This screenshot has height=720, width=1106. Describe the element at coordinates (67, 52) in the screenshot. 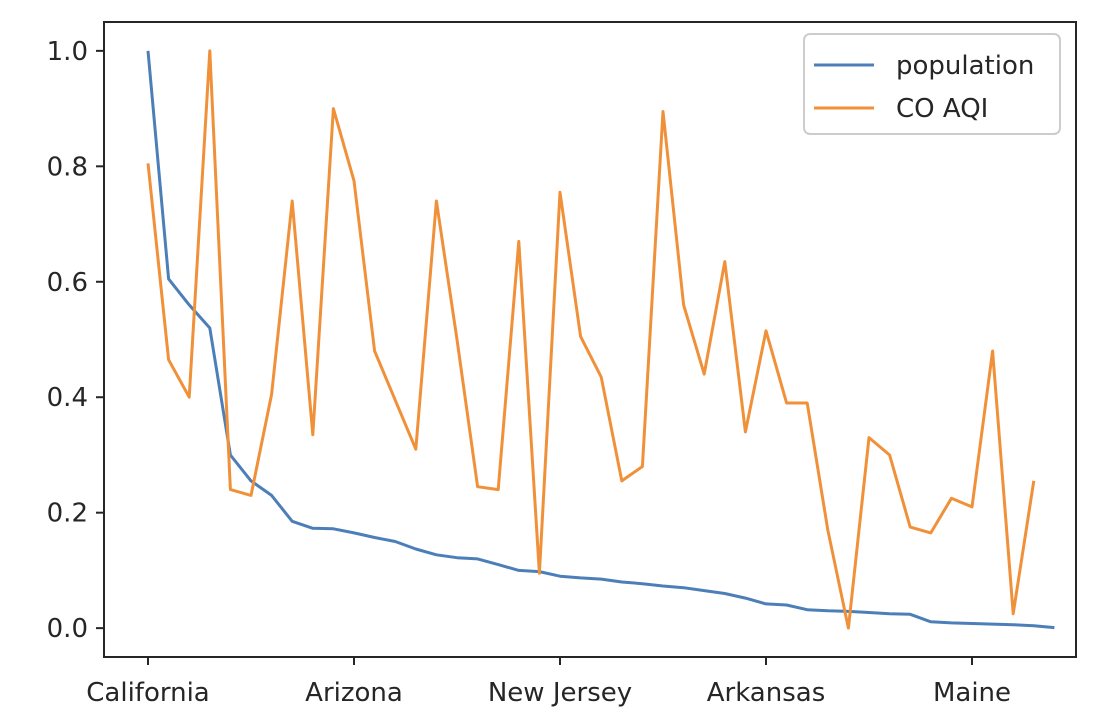

I see `y-tick-label: 1.0` at that location.